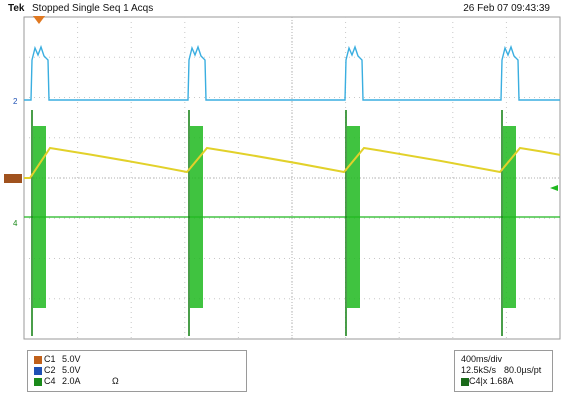  I want to click on ch1-ground-marker-icon, so click(13, 178).